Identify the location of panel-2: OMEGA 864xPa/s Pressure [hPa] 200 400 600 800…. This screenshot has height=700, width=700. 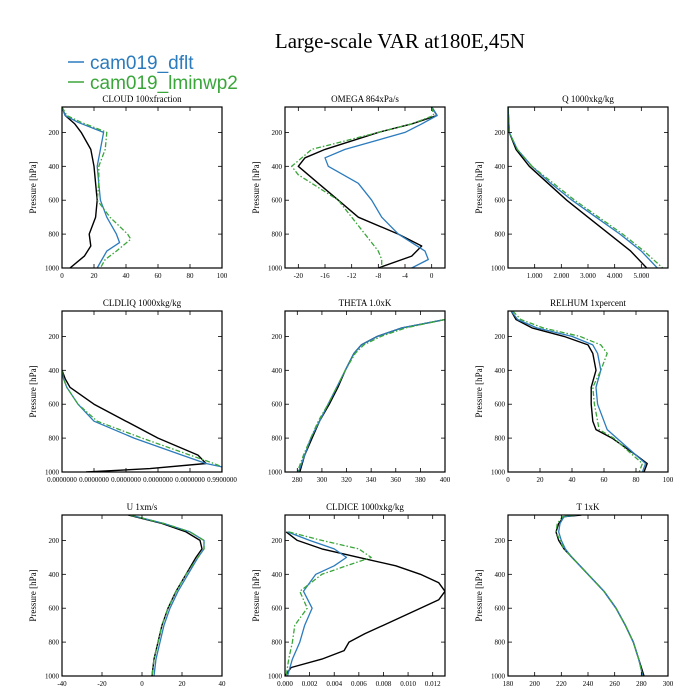
(348, 187).